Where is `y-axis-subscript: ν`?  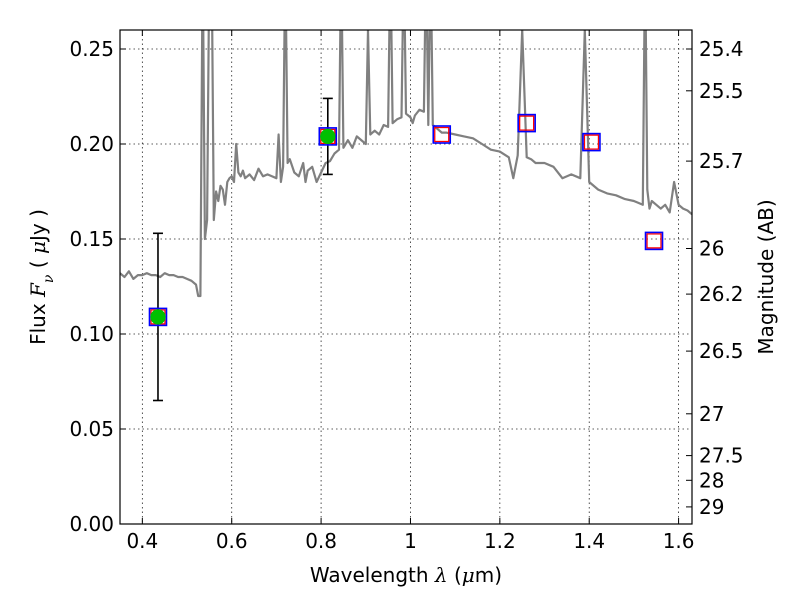 y-axis-subscript: ν is located at coordinates (49, 278).